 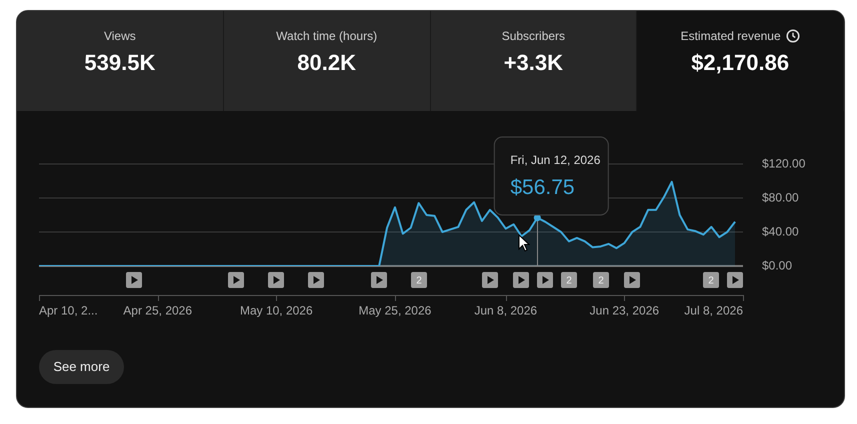 I want to click on y-tick-label: $120.00, so click(x=784, y=163).